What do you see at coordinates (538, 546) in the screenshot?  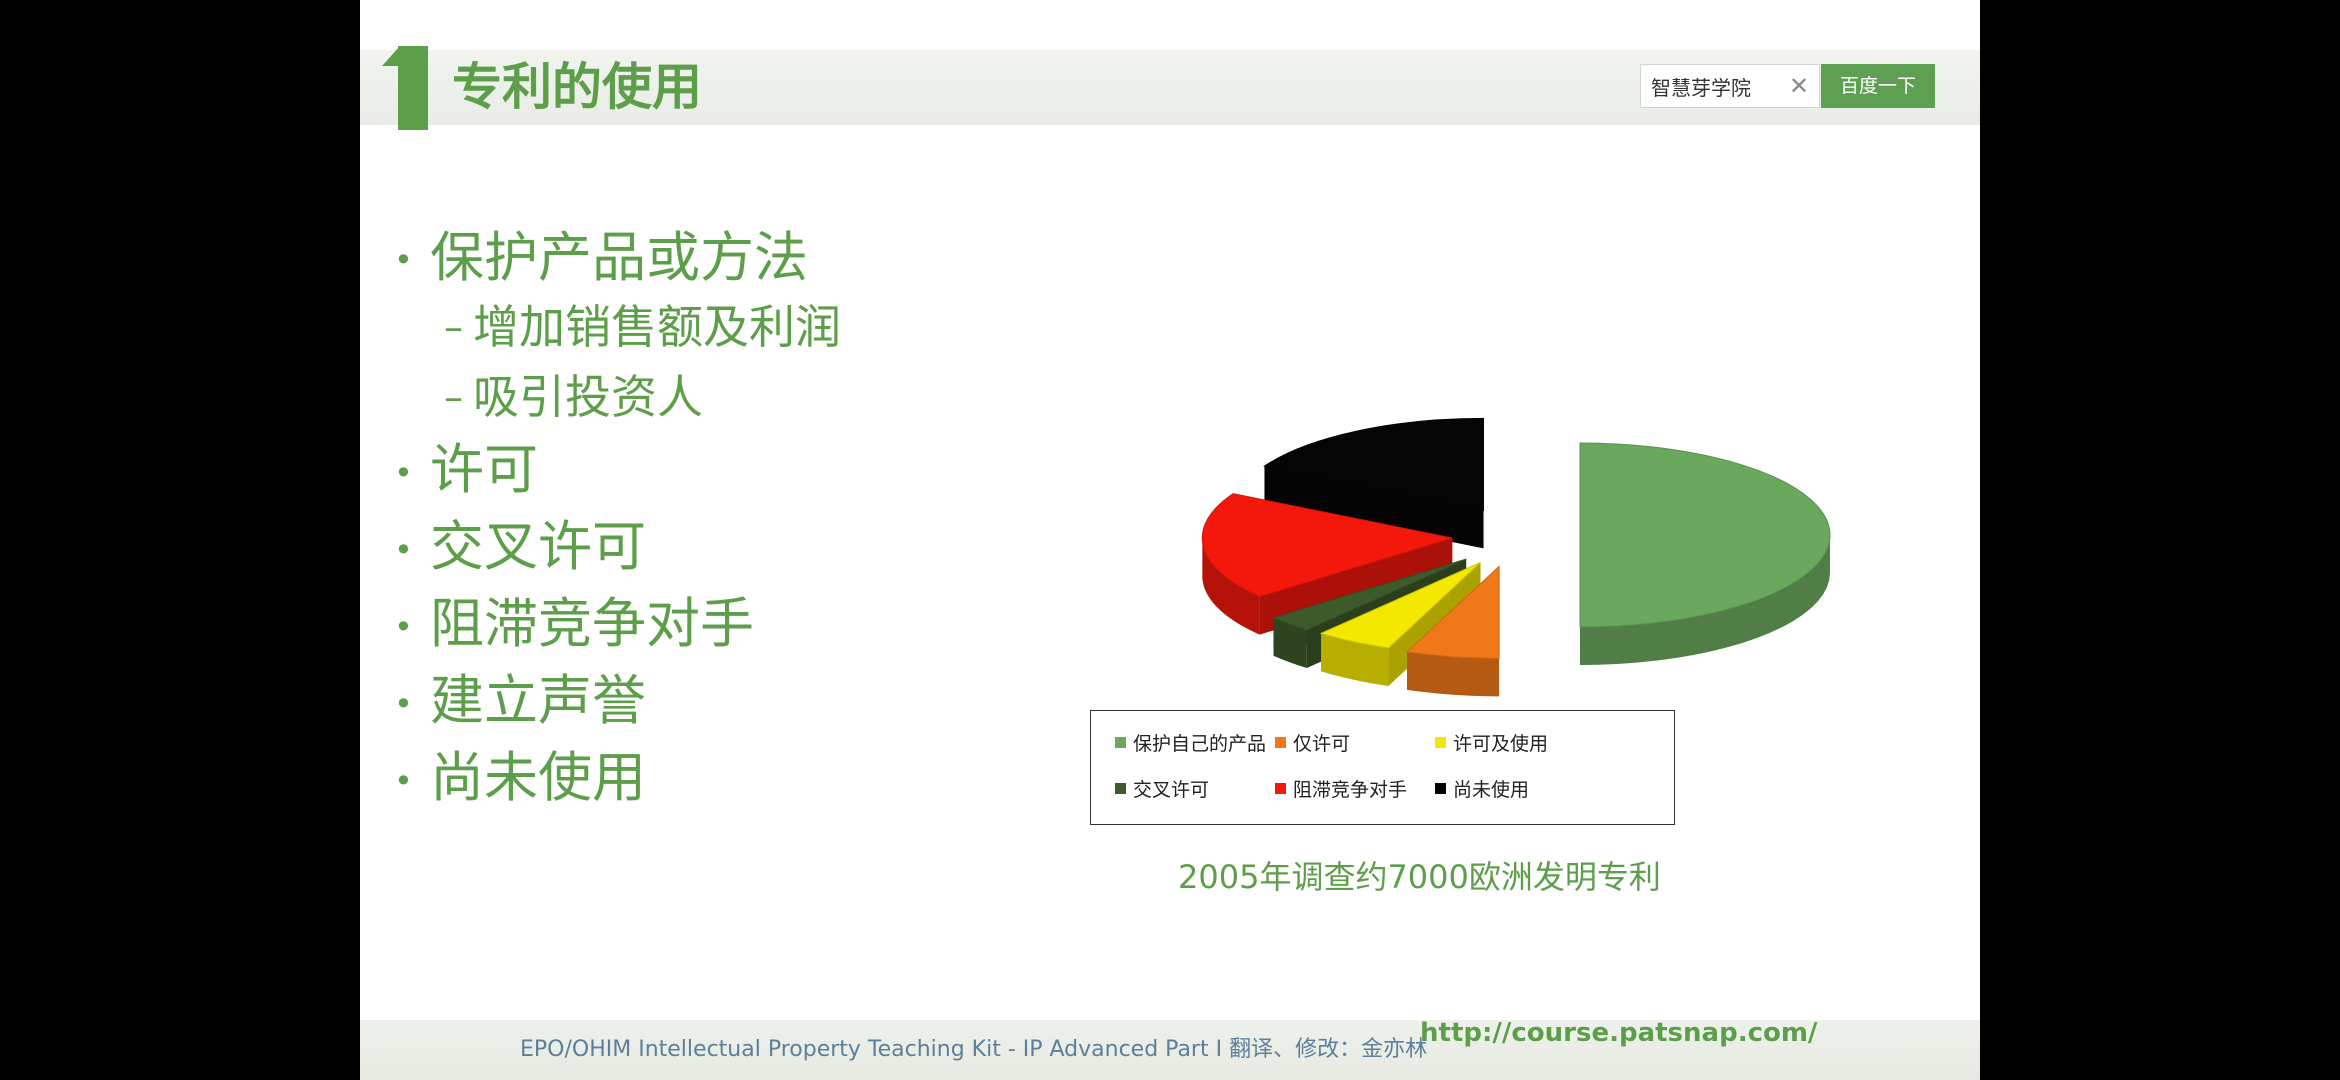 I see `bullet-item: 交叉许可` at bounding box center [538, 546].